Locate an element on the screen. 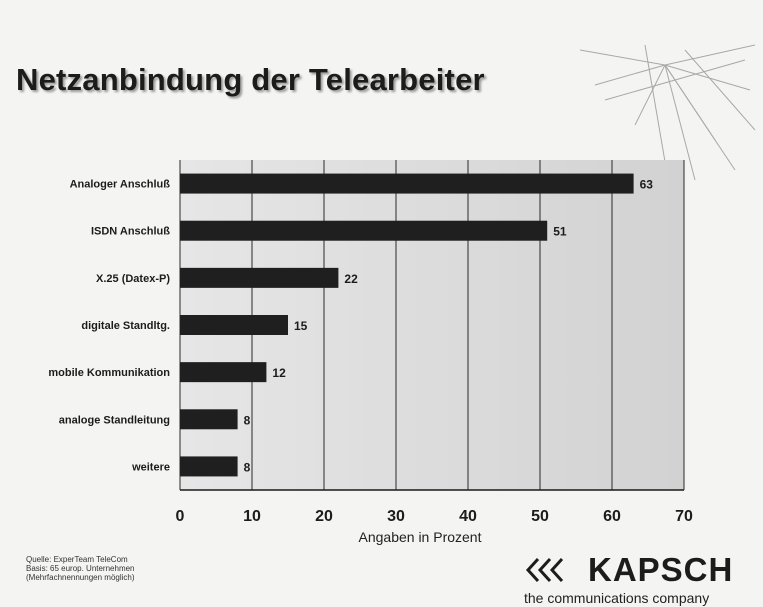  category-label: X.25 (Datex-P) is located at coordinates (133, 279).